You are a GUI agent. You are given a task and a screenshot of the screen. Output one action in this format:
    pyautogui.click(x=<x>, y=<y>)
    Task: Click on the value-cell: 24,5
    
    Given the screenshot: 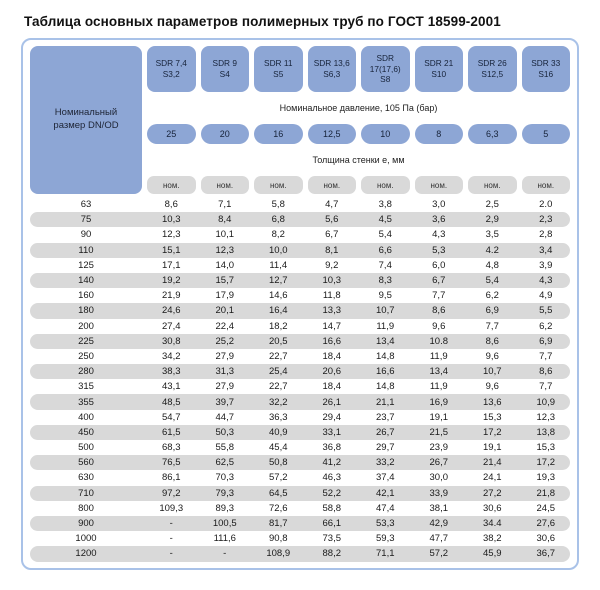 What is the action you would take?
    pyautogui.click(x=546, y=508)
    